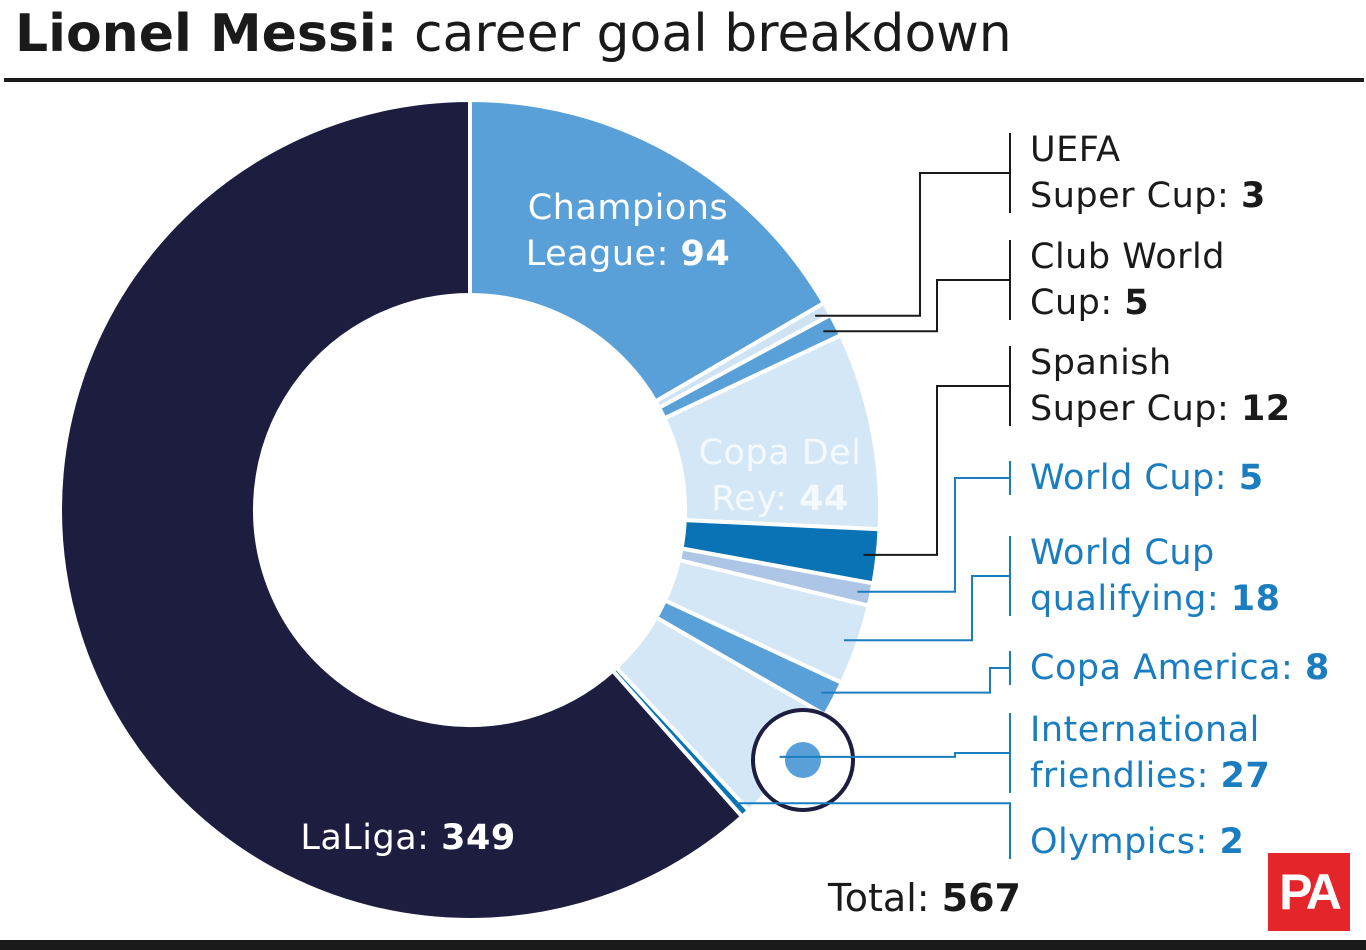 This screenshot has height=950, width=1366. Describe the element at coordinates (1130, 386) in the screenshot. I see `slice-name: Spanish Super Cup:` at that location.